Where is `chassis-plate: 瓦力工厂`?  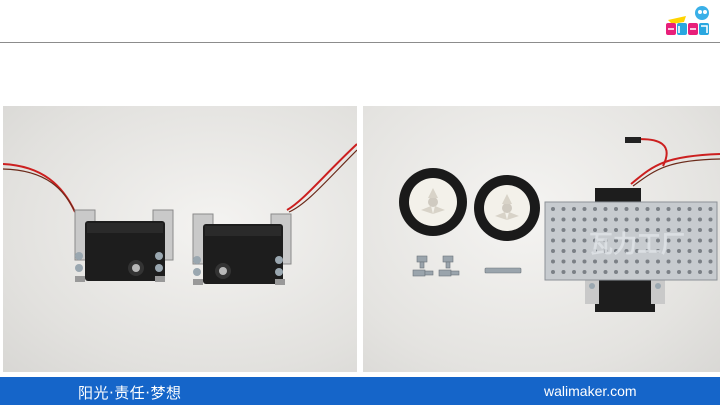 chassis-plate: 瓦力工厂 is located at coordinates (631, 241).